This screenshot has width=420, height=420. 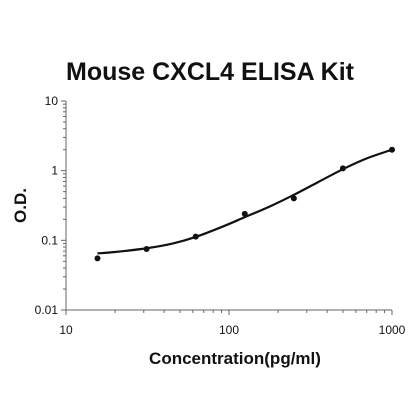 I want to click on y-tick-label: 1, so click(x=54, y=171).